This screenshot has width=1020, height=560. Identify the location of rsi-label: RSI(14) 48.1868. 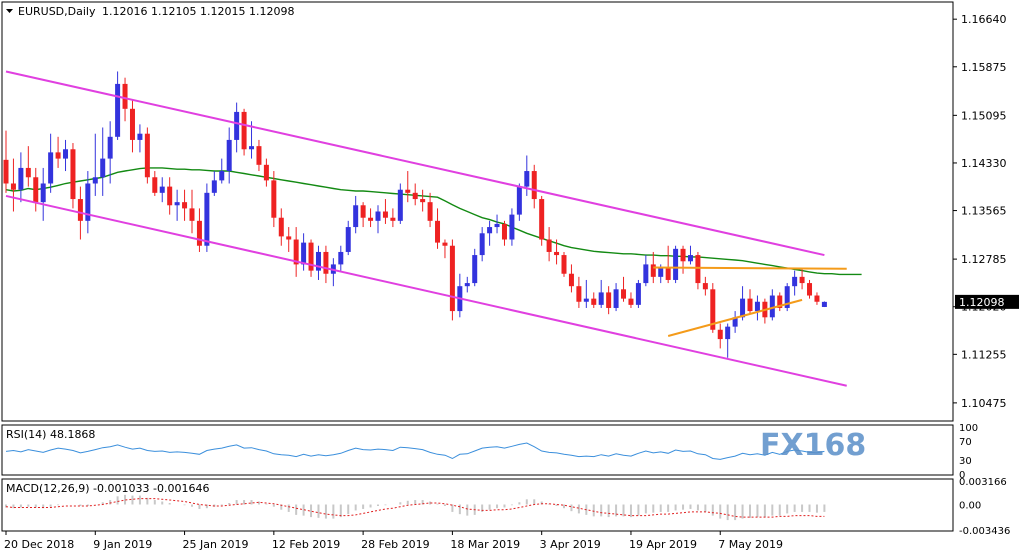
(50, 434).